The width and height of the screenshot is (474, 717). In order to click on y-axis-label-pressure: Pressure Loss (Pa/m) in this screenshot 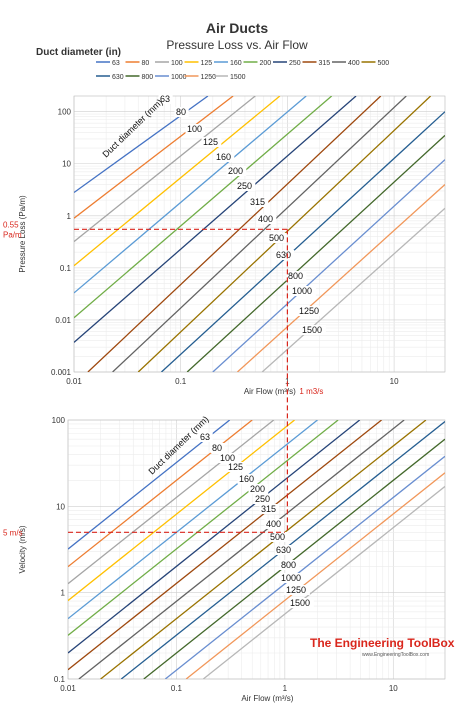, I will do `click(22, 234)`.